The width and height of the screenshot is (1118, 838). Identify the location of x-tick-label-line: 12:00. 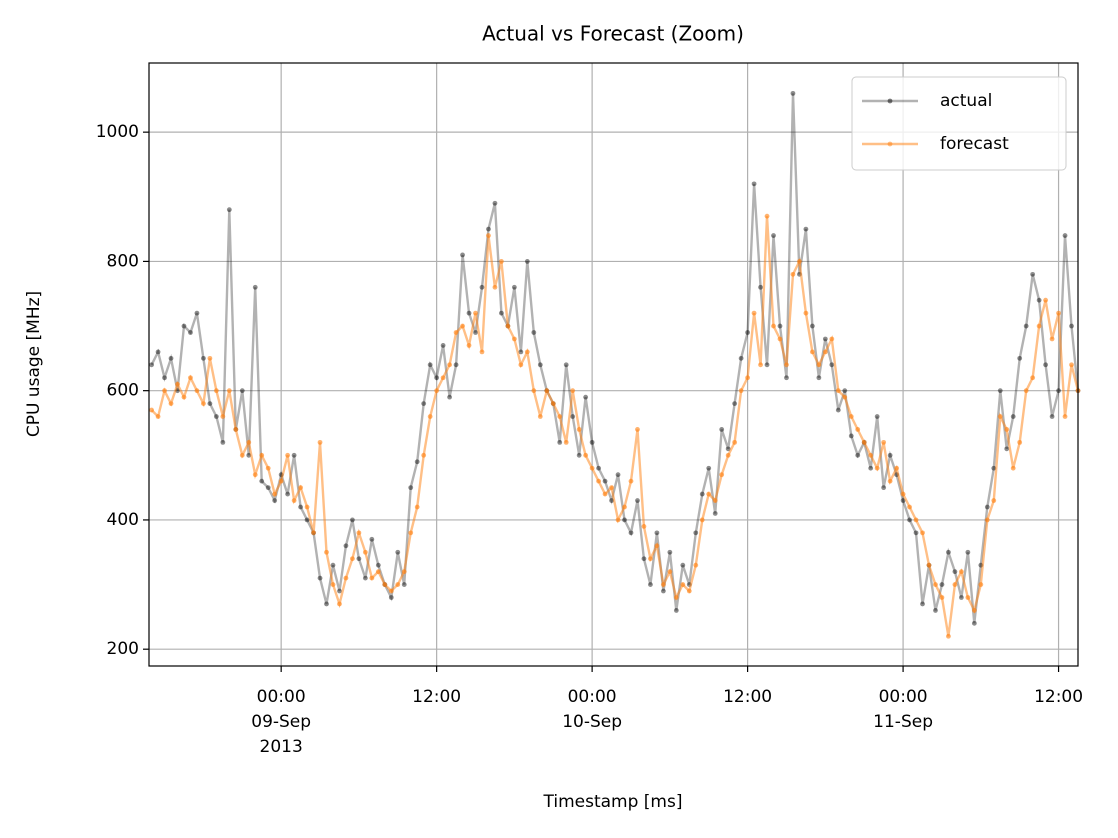
(436, 697).